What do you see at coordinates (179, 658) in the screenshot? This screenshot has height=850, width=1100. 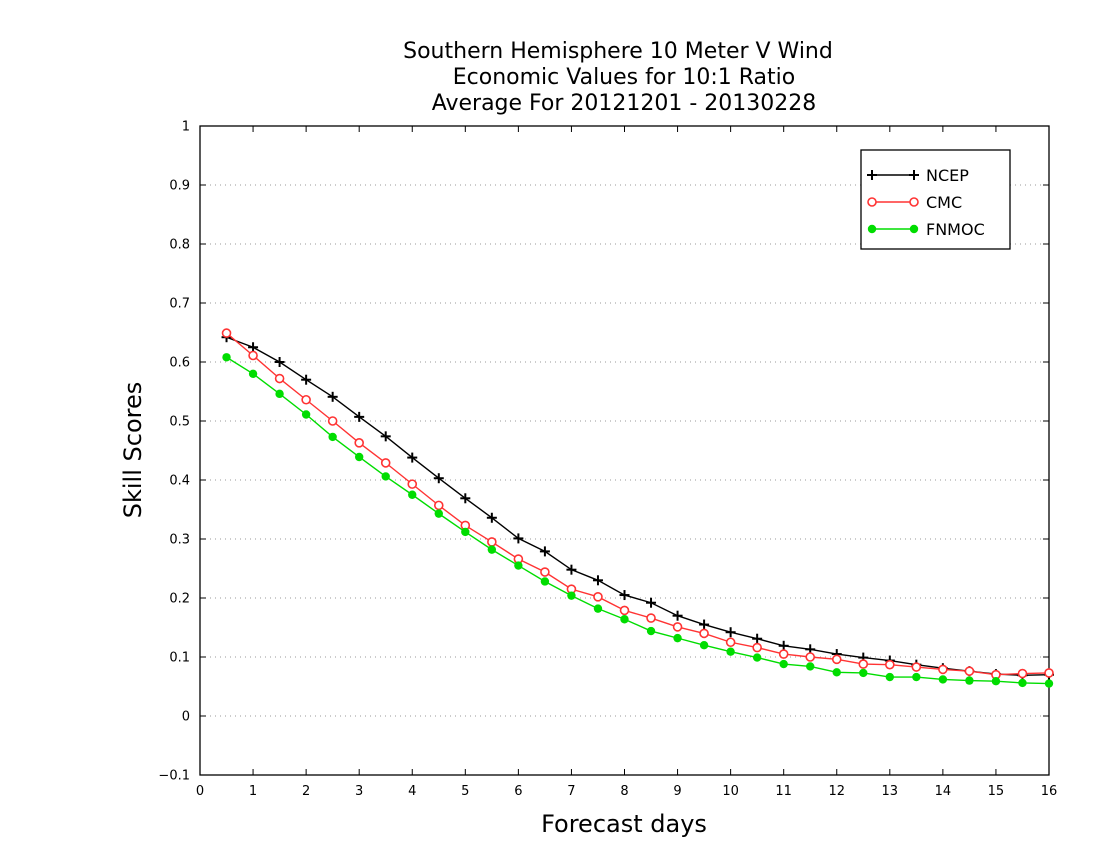 I see `y-tick-label: 0.1` at bounding box center [179, 658].